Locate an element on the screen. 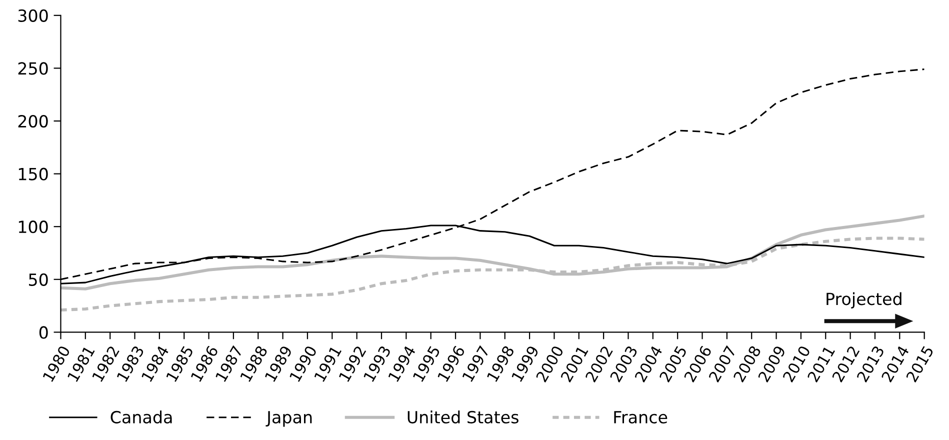  y-tick-label: 250 is located at coordinates (33, 68).